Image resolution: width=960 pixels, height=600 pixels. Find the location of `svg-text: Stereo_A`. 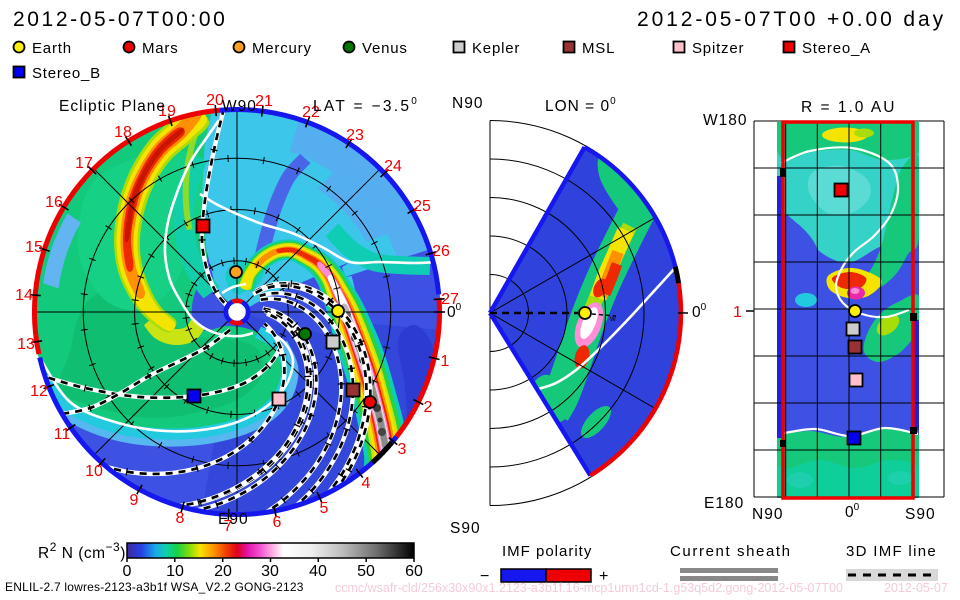

svg-text: Stereo_A is located at coordinates (836, 48).